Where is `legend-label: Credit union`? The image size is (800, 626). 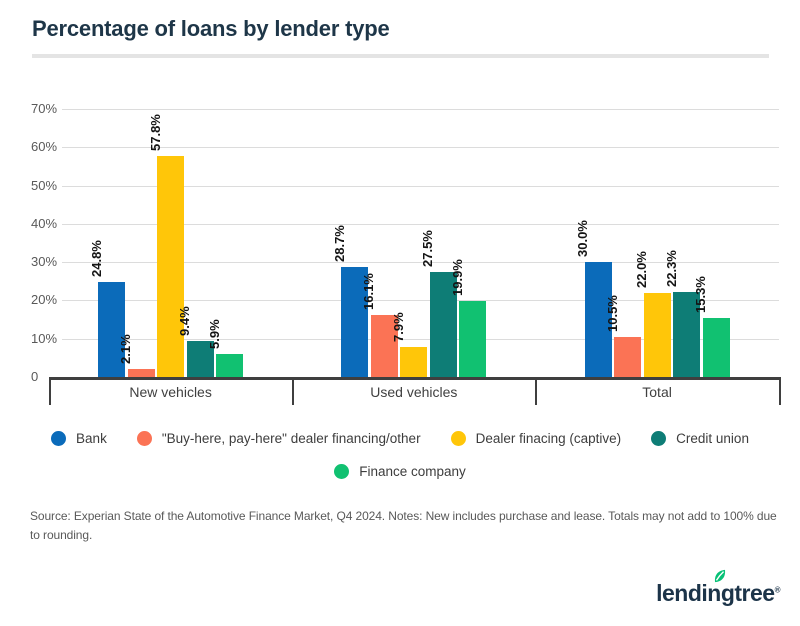 legend-label: Credit union is located at coordinates (712, 438).